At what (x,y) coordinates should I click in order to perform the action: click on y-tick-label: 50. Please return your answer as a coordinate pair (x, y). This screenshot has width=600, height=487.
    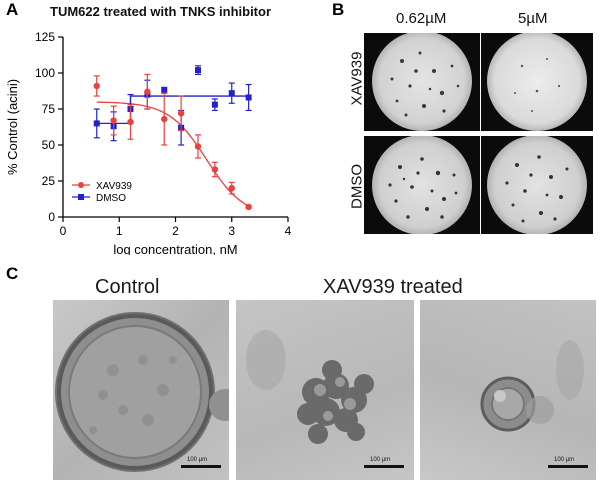
    Looking at the image, I should click on (49, 145).